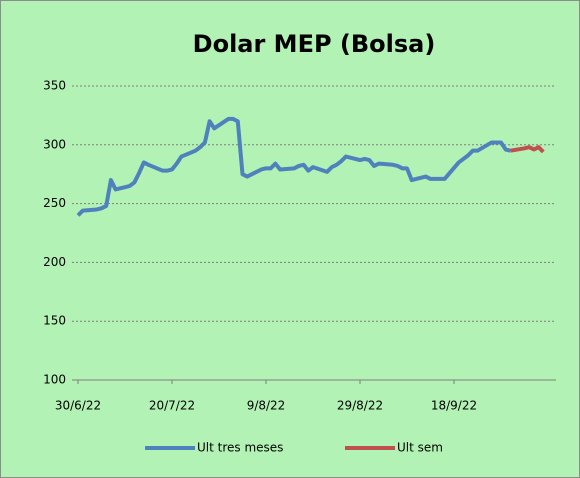  I want to click on legend-label: Ult tres meses, so click(240, 448).